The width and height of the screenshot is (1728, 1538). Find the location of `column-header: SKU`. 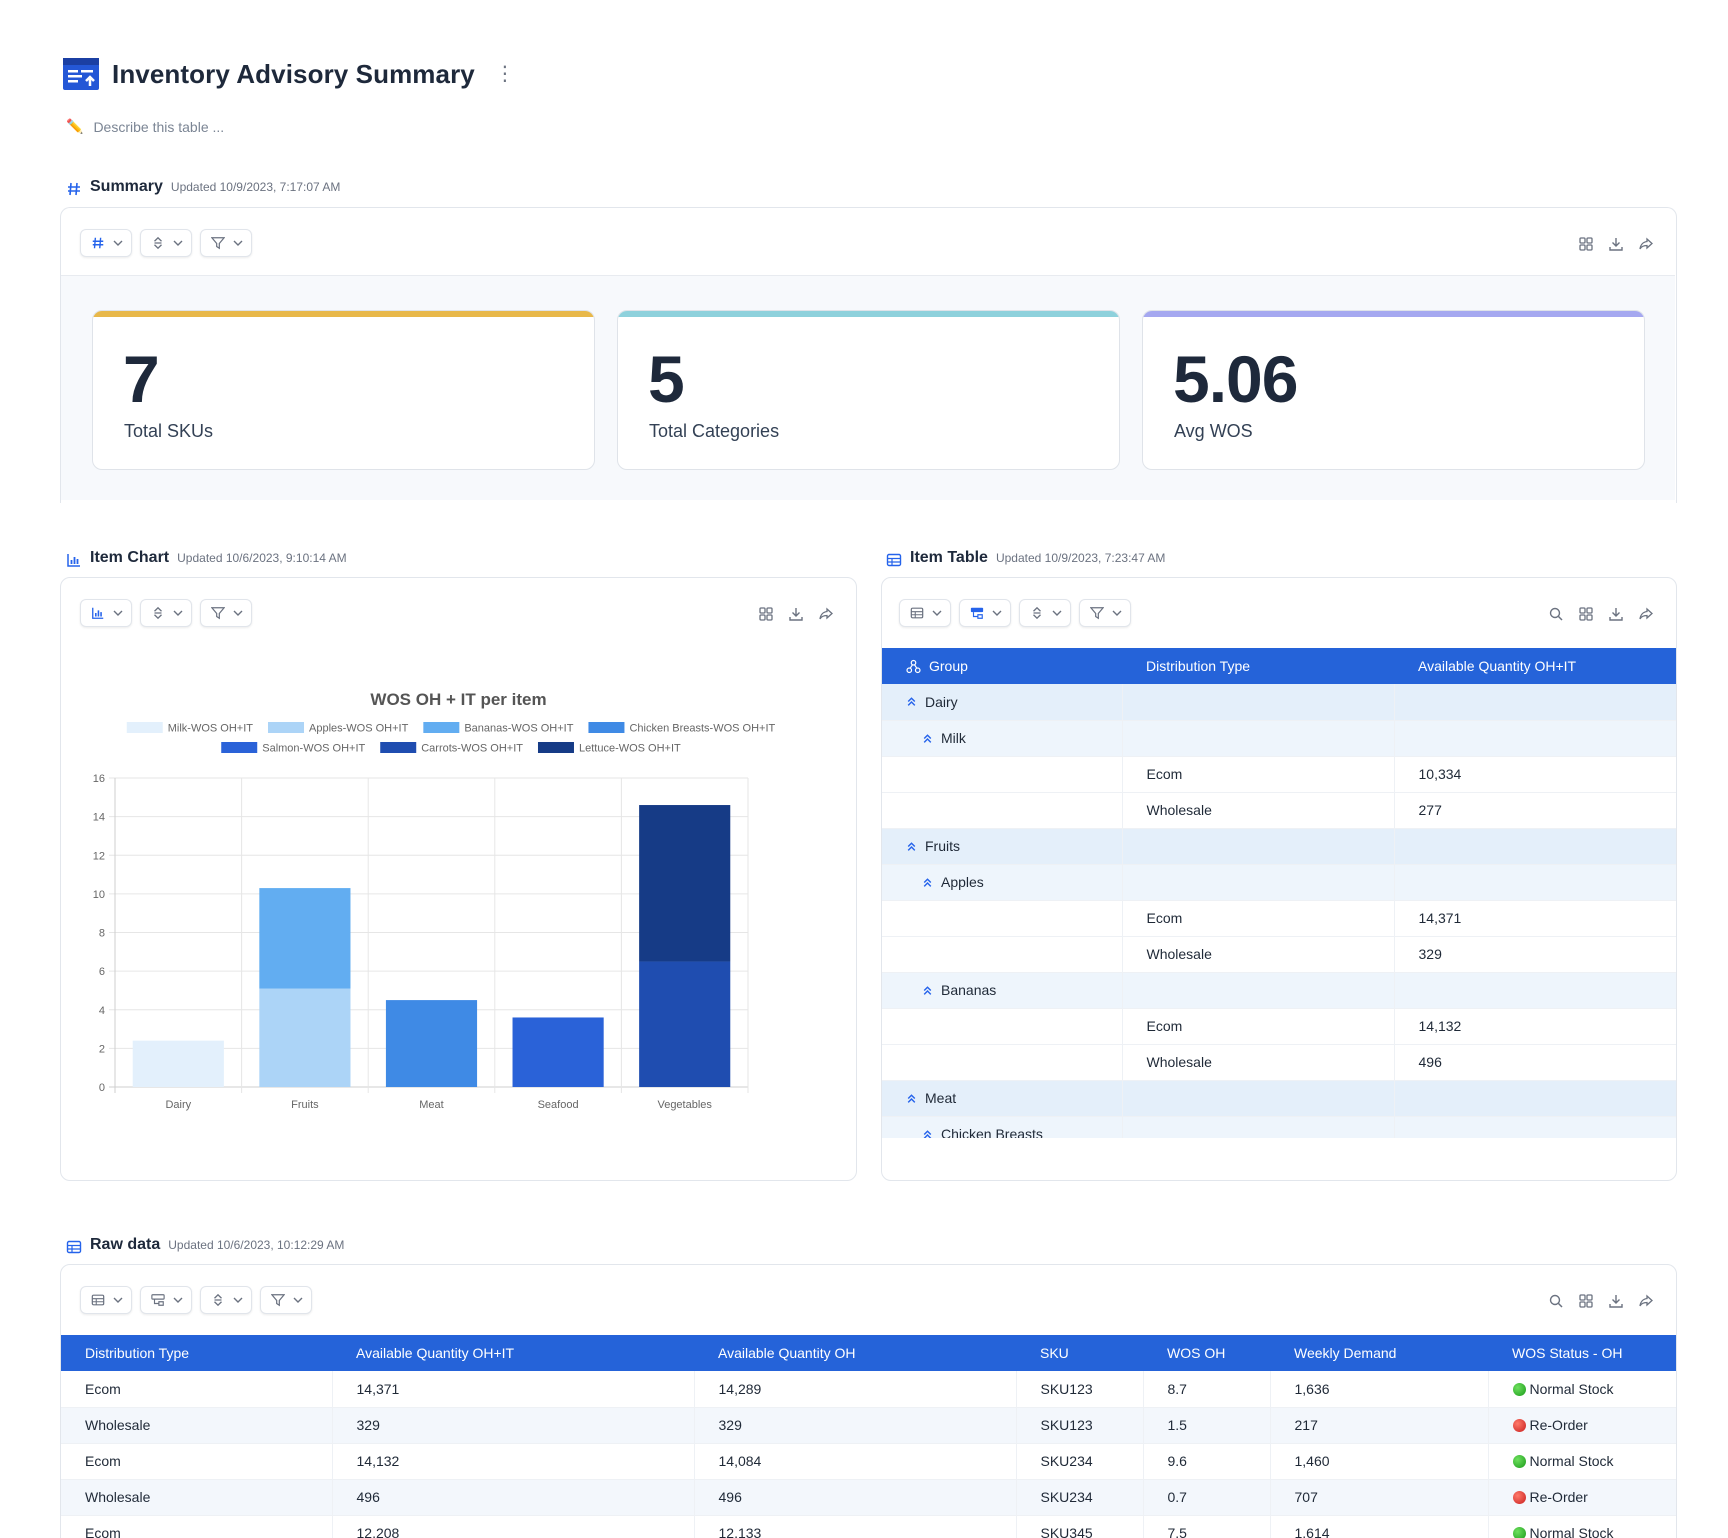

column-header: SKU is located at coordinates (1079, 1353).